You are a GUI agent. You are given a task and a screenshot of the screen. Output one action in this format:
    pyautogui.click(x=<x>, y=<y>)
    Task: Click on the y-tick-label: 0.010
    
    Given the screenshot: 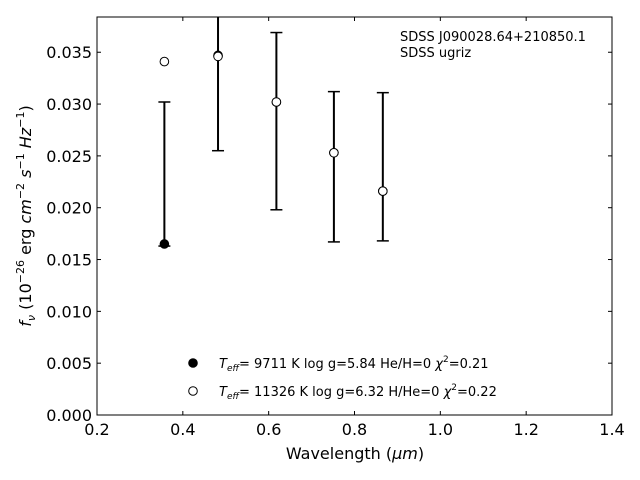 What is the action you would take?
    pyautogui.click(x=69, y=311)
    